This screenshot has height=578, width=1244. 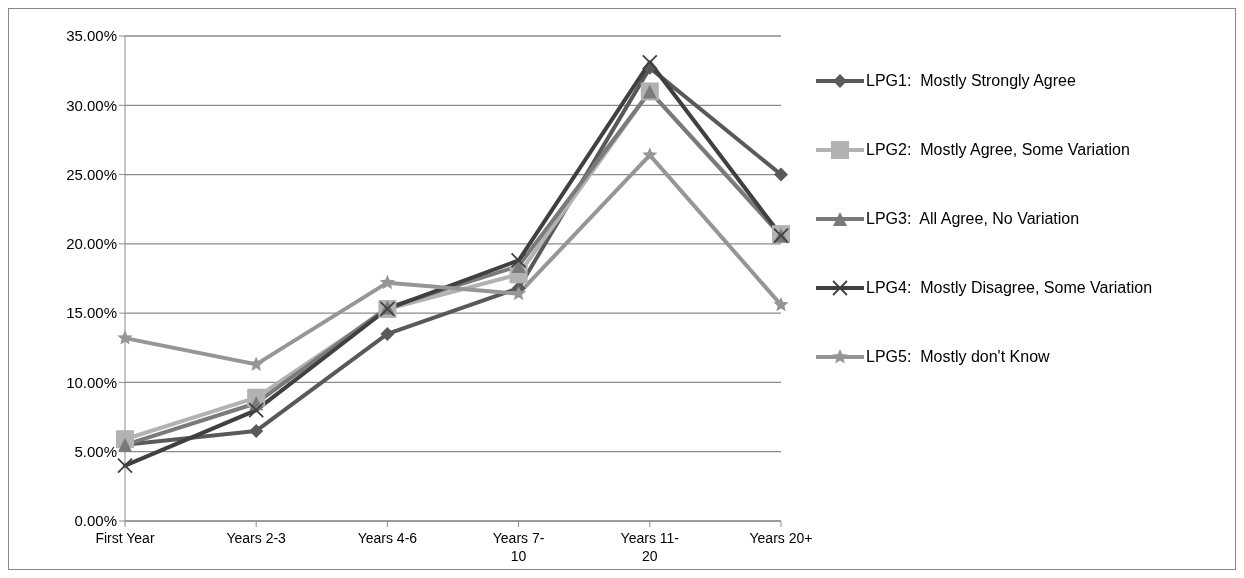 What do you see at coordinates (91, 382) in the screenshot?
I see `y-tick-label: 10.00%` at bounding box center [91, 382].